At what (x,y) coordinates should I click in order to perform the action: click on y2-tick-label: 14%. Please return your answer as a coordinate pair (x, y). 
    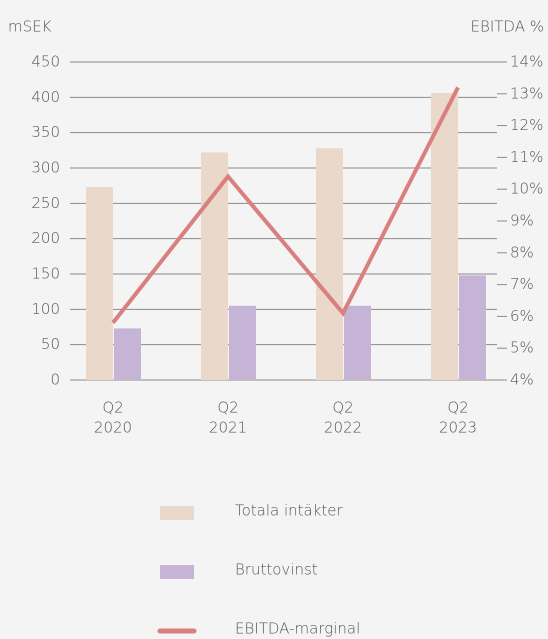
    Looking at the image, I should click on (526, 62).